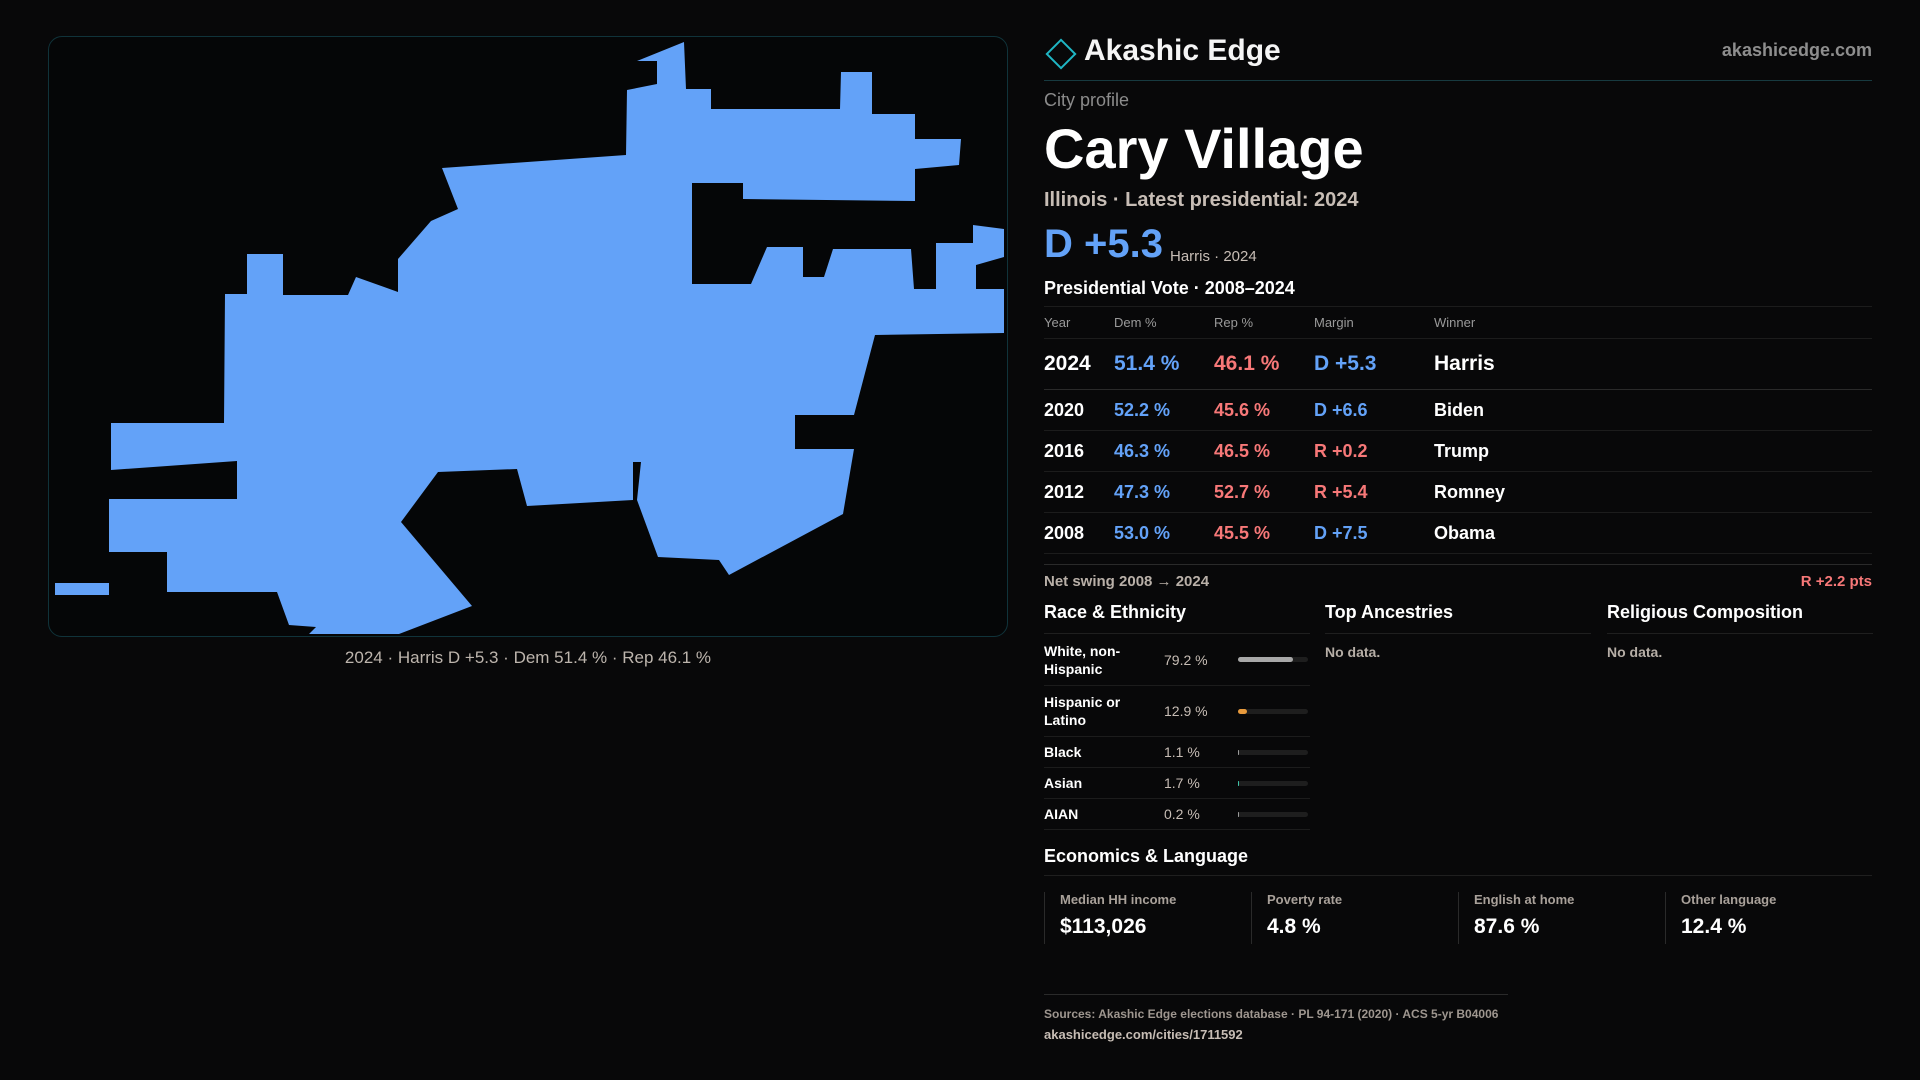 This screenshot has width=1920, height=1080. What do you see at coordinates (1182, 752) in the screenshot?
I see `race-value: 1.1 %` at bounding box center [1182, 752].